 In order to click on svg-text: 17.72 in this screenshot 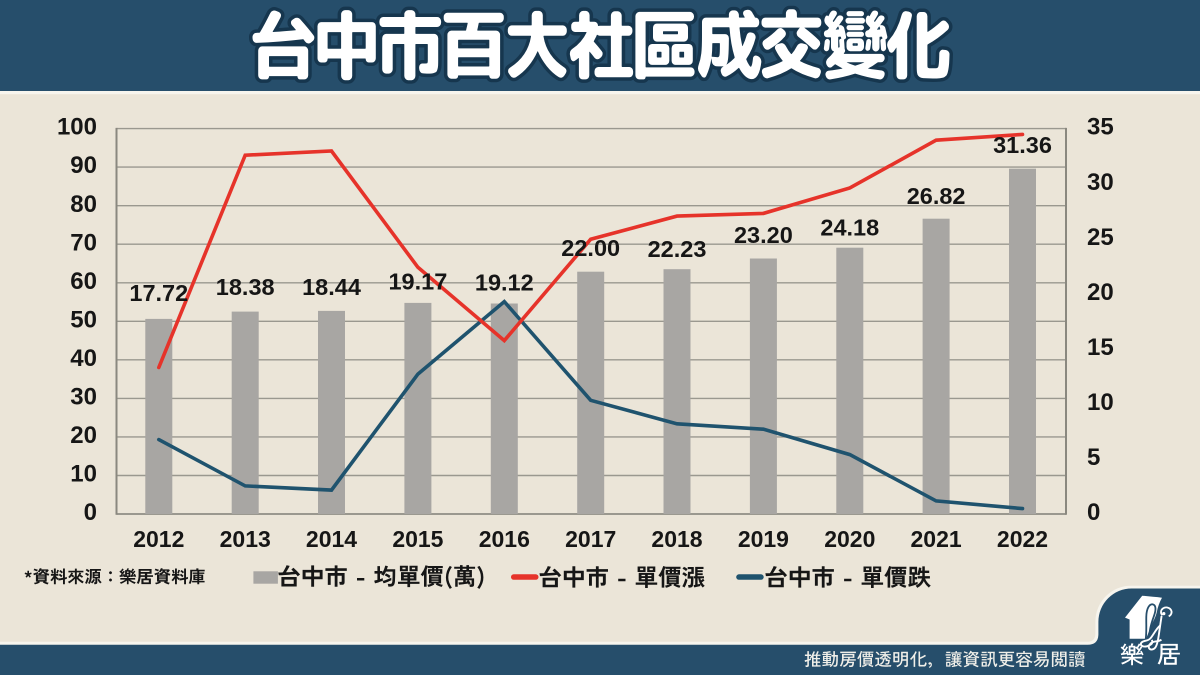, I will do `click(158, 293)`.